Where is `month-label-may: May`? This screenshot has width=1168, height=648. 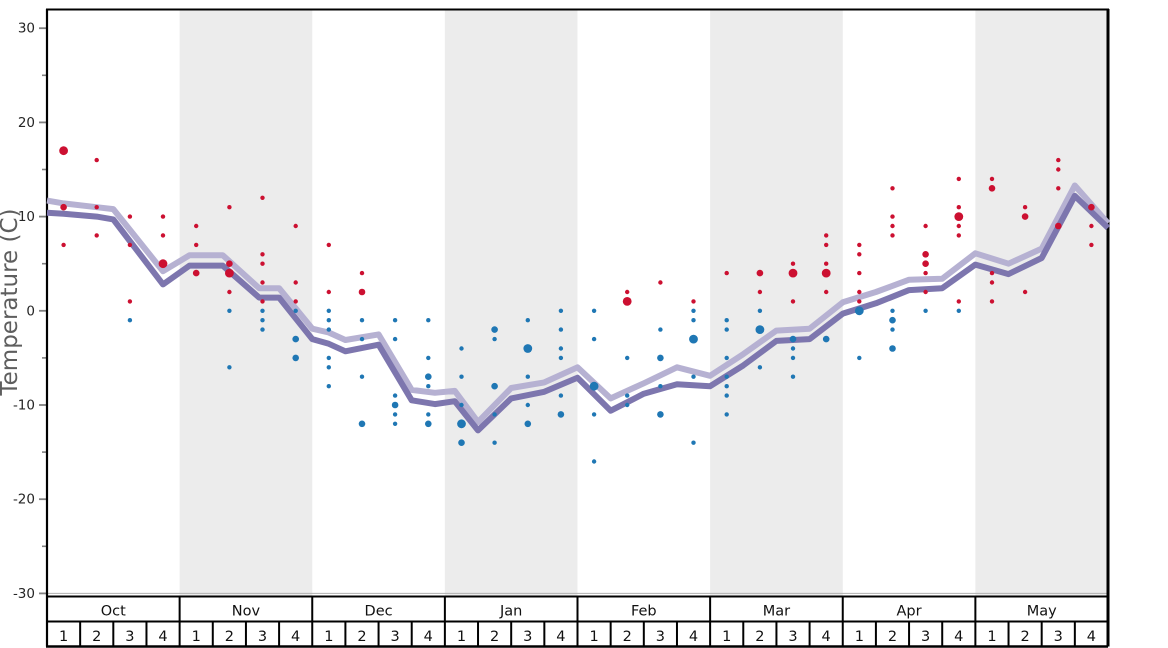 month-label-may: May is located at coordinates (1042, 612).